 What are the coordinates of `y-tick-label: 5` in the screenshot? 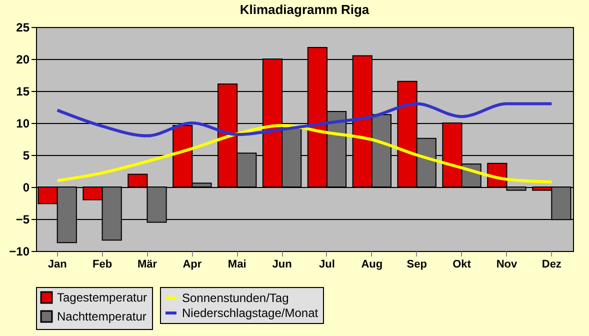 It's located at (26, 155).